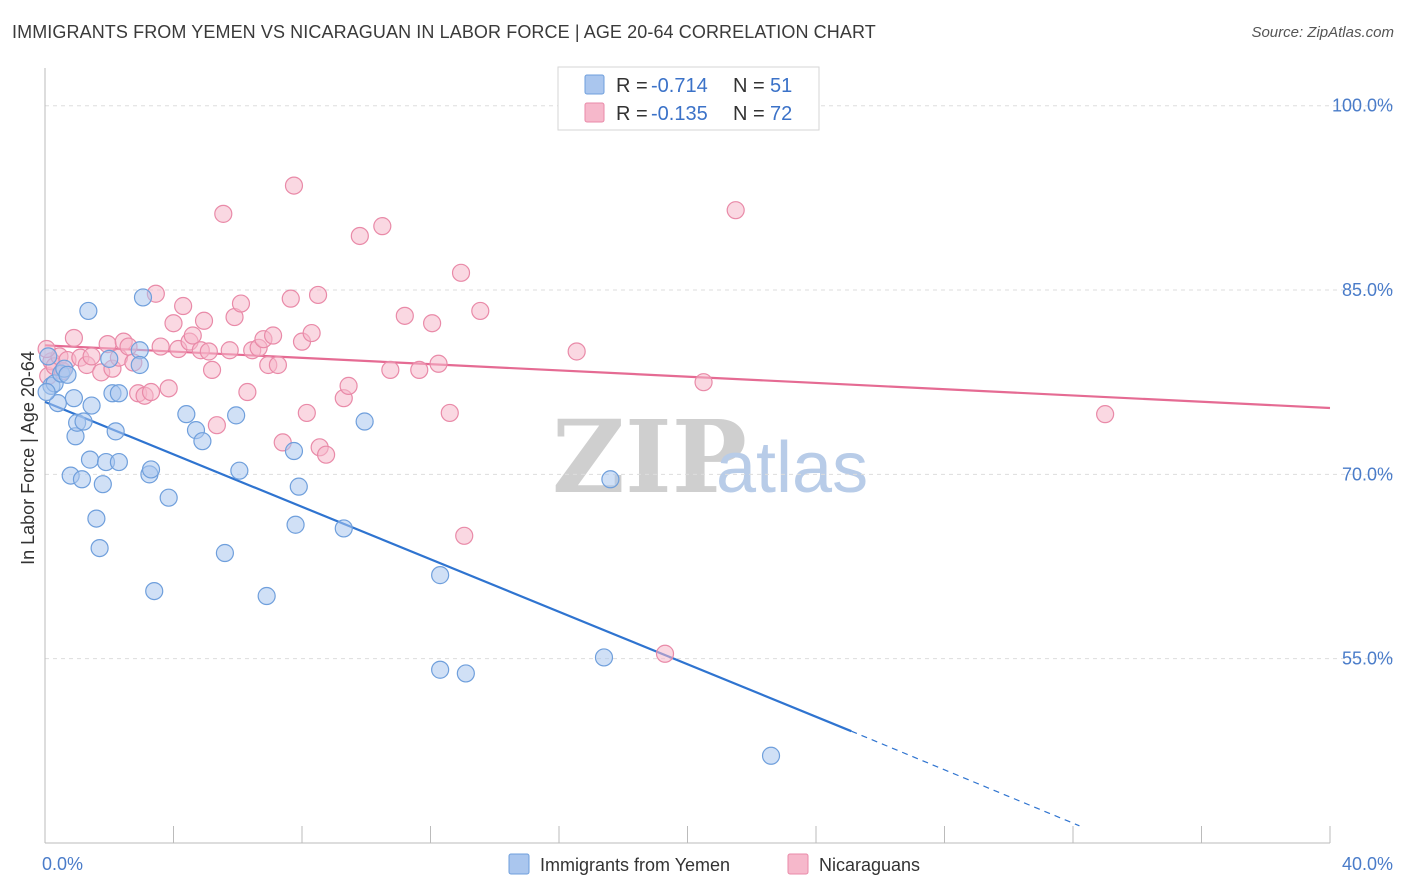 The width and height of the screenshot is (1406, 892). Describe the element at coordinates (1362, 382) in the screenshot. I see `y-tick-labels: 55.0% 70.0% 85.0% 100.0%` at that location.